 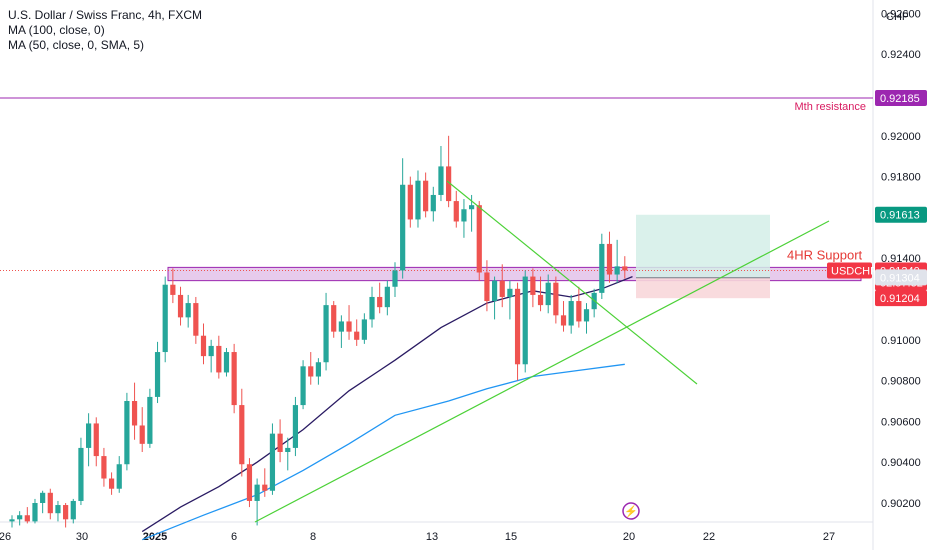 I want to click on x-tick-label: 13, so click(x=432, y=537).